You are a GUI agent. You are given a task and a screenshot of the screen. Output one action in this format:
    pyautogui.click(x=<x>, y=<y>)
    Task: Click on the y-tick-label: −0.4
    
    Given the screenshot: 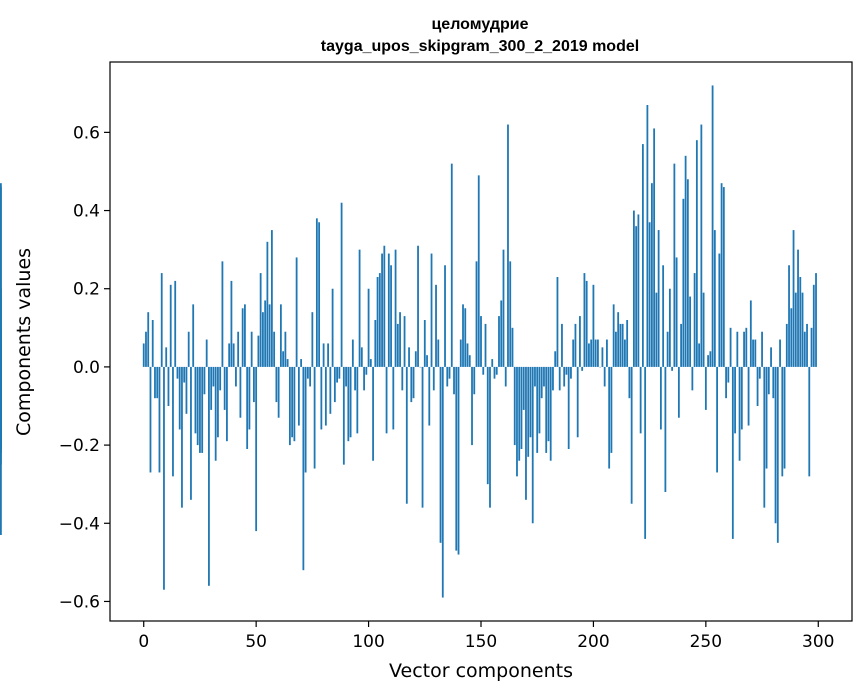 What is the action you would take?
    pyautogui.click(x=79, y=524)
    